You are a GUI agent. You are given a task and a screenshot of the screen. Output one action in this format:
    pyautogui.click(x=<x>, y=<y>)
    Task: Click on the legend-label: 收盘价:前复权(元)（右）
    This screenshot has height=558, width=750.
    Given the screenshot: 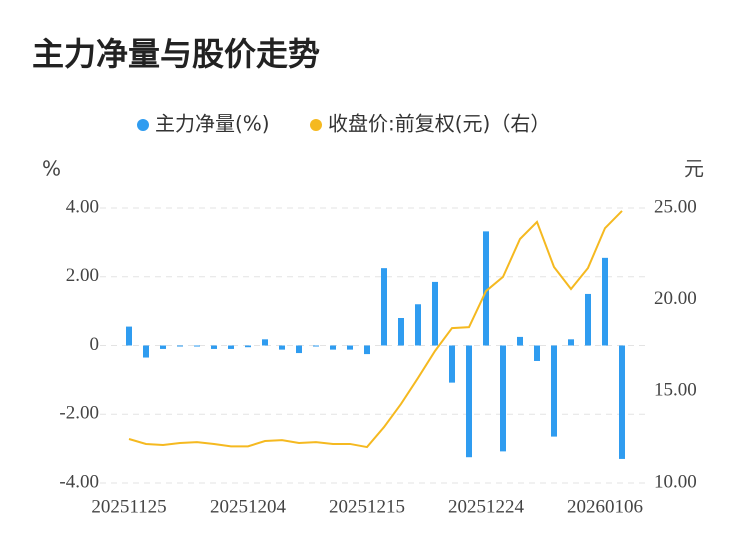 What is the action you would take?
    pyautogui.click(x=439, y=124)
    